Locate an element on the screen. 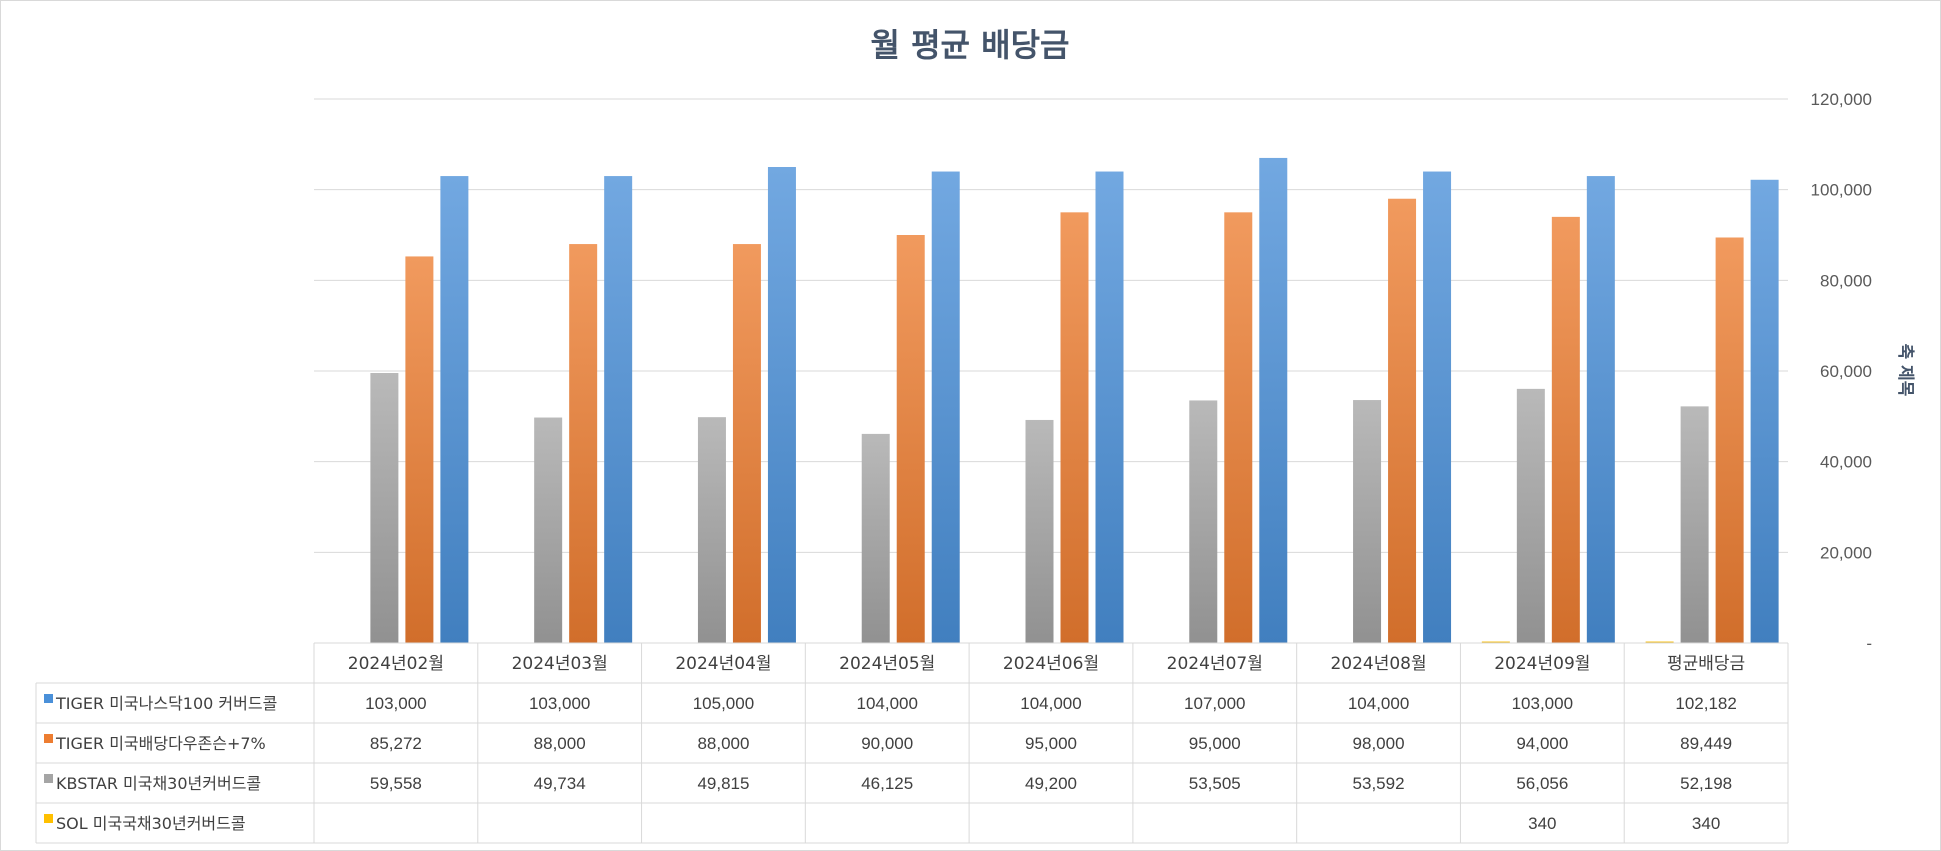  data-label: 94,000 is located at coordinates (1542, 743).